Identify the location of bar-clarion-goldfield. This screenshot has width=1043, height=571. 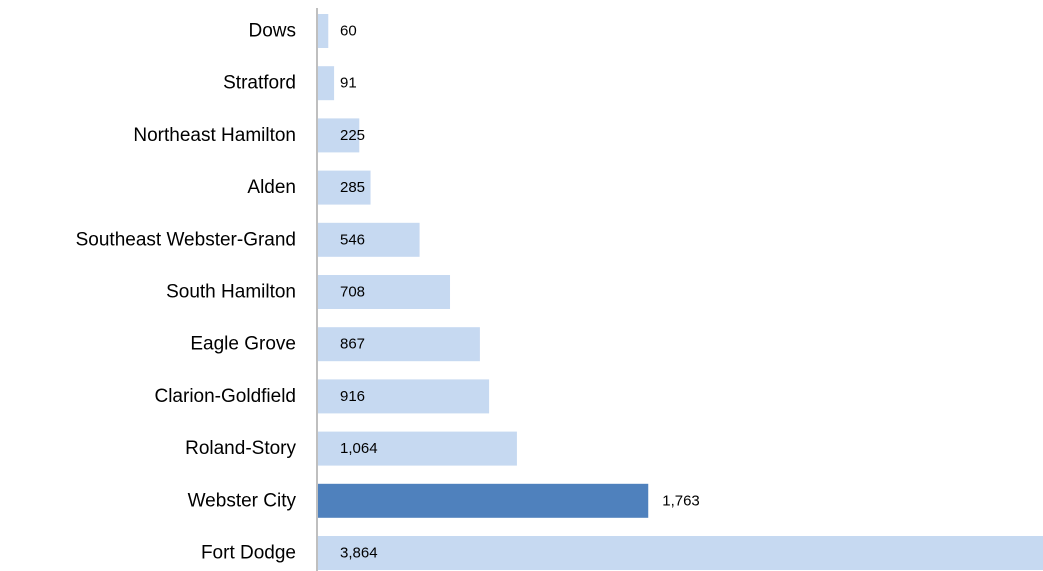
(404, 396).